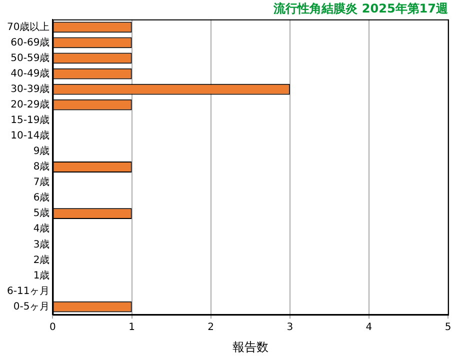 The height and width of the screenshot is (361, 460). I want to click on y-tick-label: 4歳, so click(41, 228).